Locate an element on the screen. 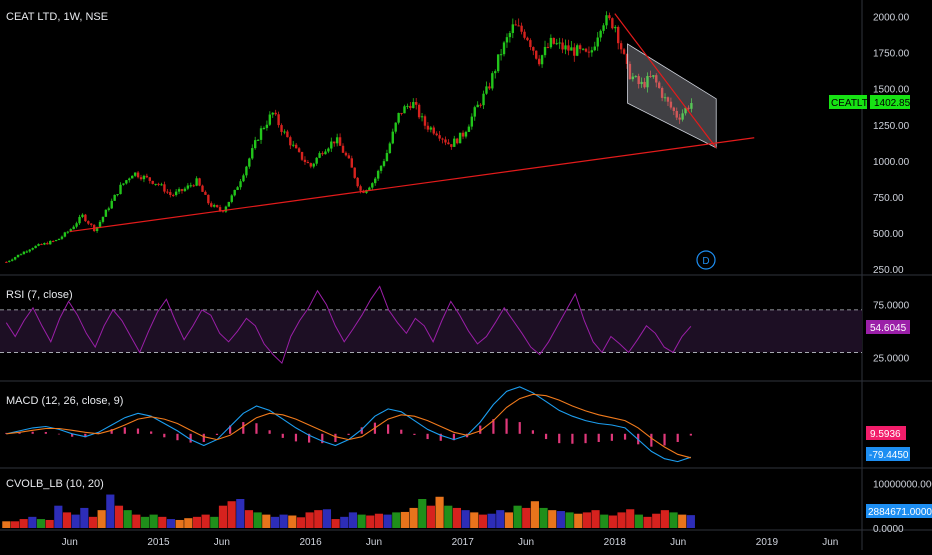 The height and width of the screenshot is (555, 932). x-tick-label: Jun is located at coordinates (222, 542).